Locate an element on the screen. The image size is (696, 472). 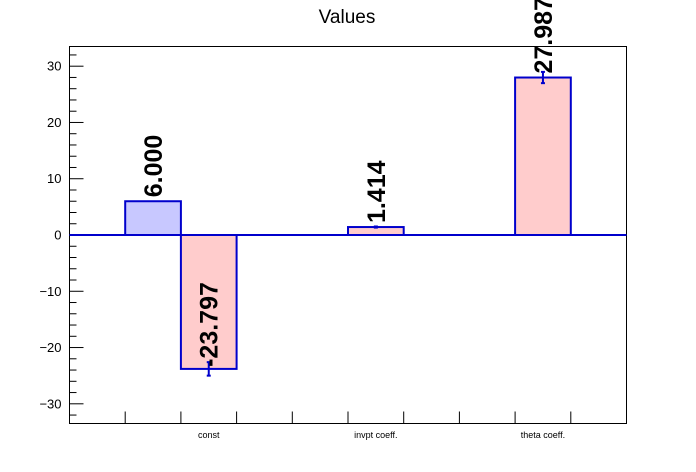
y-tick-label: 20 is located at coordinates (54, 122).